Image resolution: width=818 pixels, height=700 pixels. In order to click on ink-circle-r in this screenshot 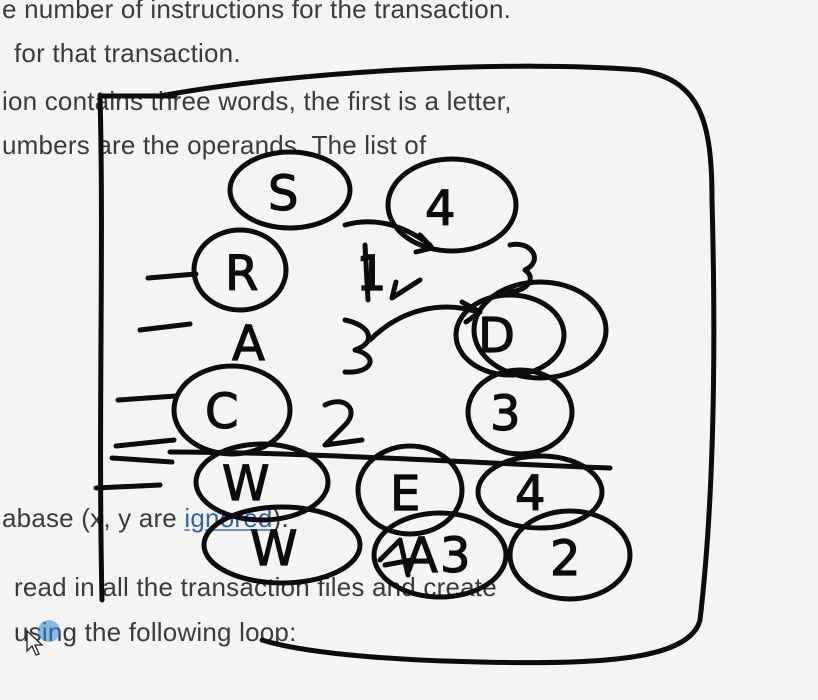, I will do `click(240, 270)`.